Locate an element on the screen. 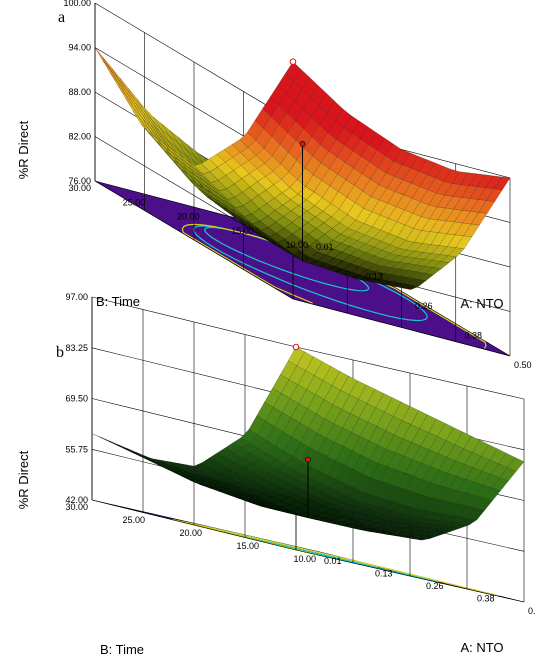  contour-line is located at coordinates (281, 544).